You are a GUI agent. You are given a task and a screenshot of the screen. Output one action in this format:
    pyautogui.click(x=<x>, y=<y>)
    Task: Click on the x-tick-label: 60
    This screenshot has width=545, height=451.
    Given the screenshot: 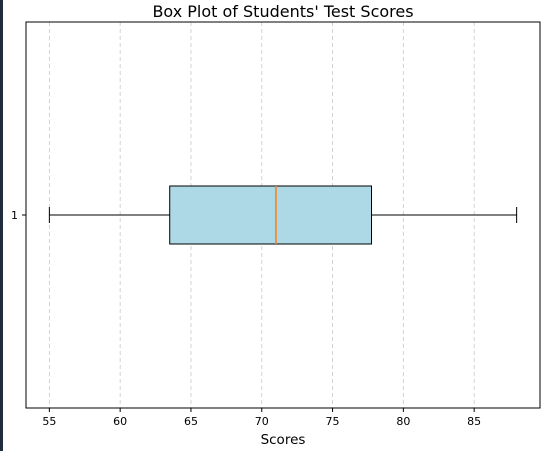 What is the action you would take?
    pyautogui.click(x=120, y=421)
    